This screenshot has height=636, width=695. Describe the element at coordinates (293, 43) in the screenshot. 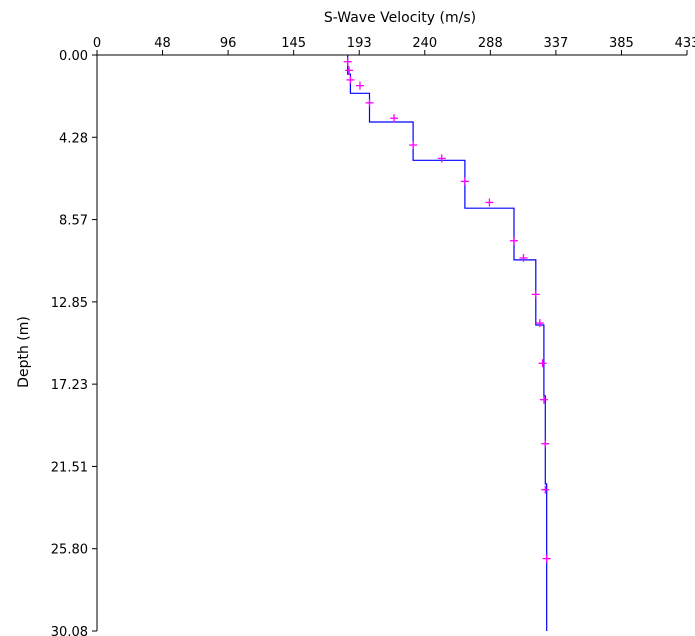

I see `x-tick-label: 145` at that location.